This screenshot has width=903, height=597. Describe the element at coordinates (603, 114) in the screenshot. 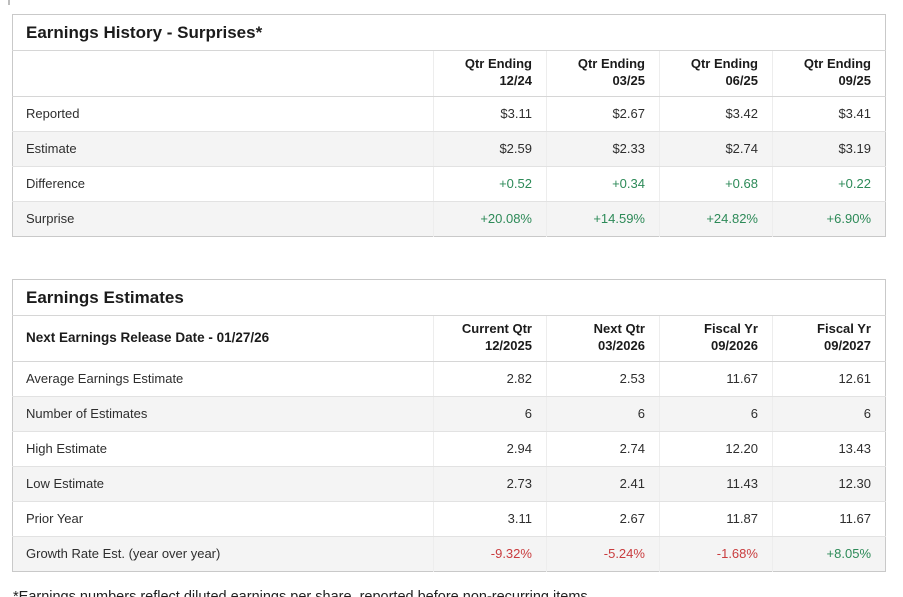

I see `cell-value: $2.67` at that location.